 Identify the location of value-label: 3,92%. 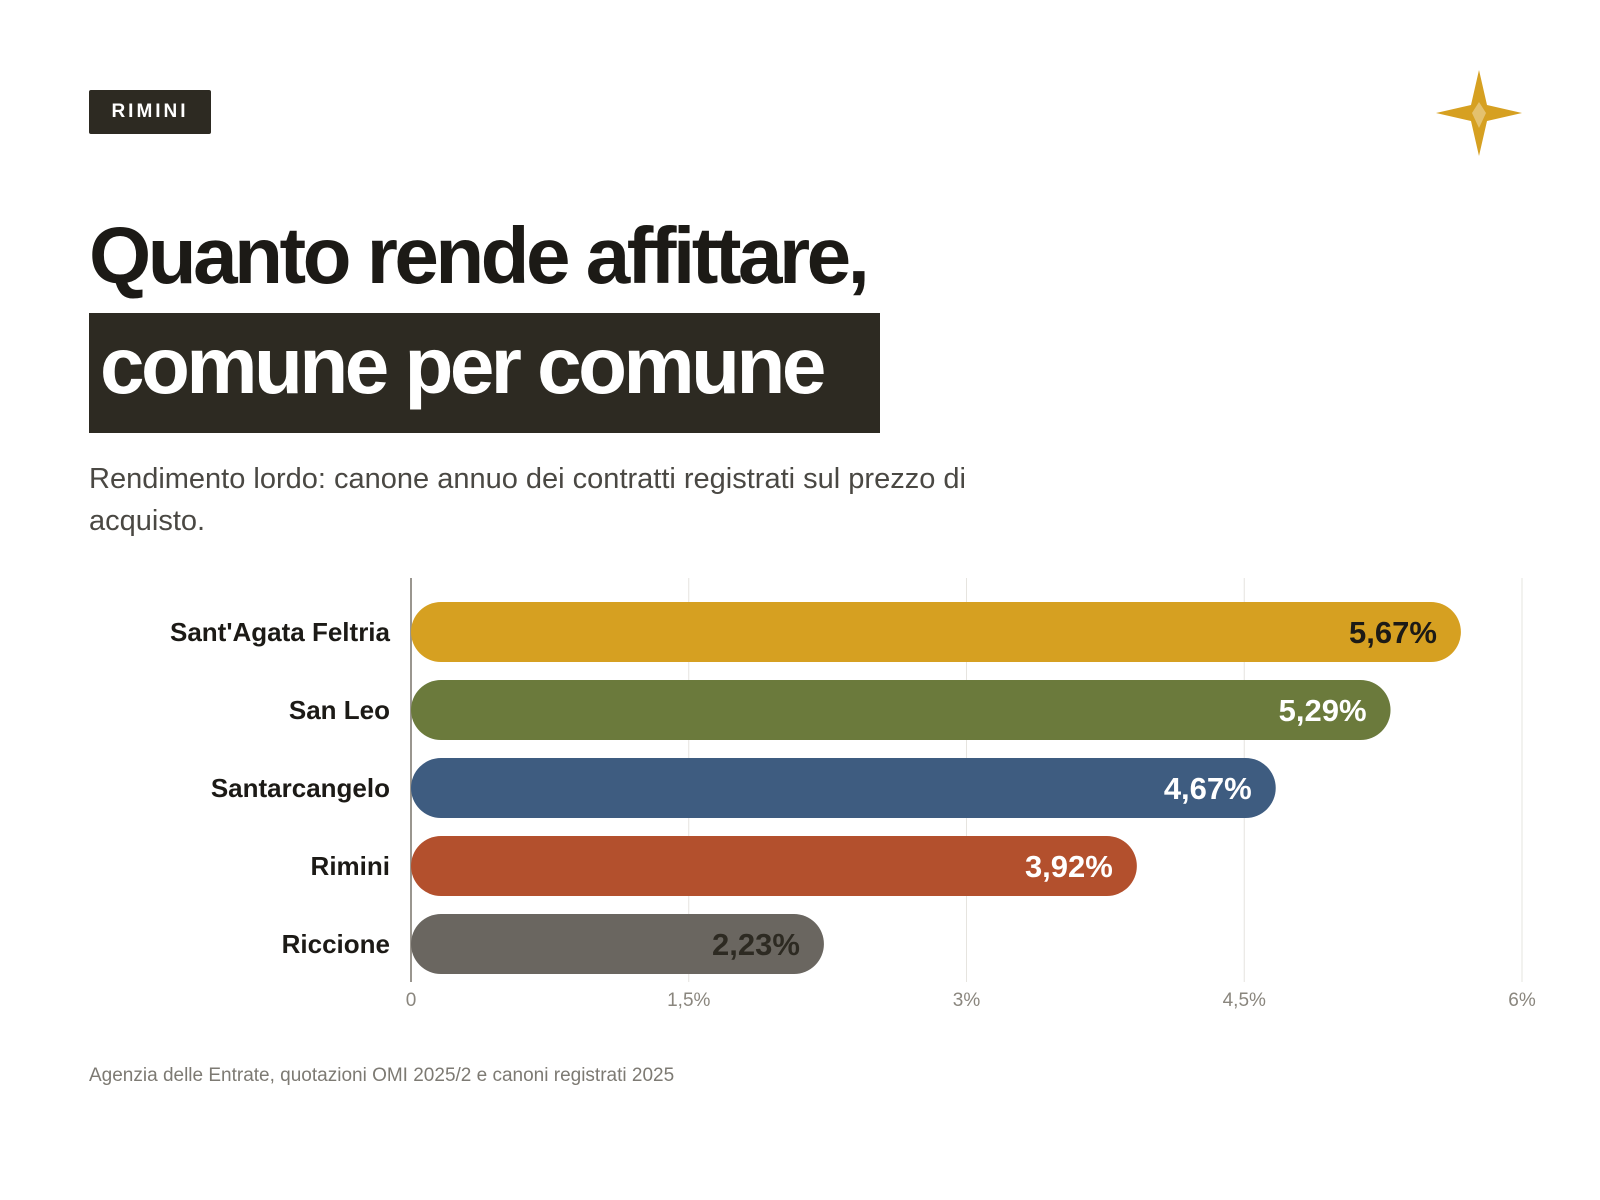
(1069, 866).